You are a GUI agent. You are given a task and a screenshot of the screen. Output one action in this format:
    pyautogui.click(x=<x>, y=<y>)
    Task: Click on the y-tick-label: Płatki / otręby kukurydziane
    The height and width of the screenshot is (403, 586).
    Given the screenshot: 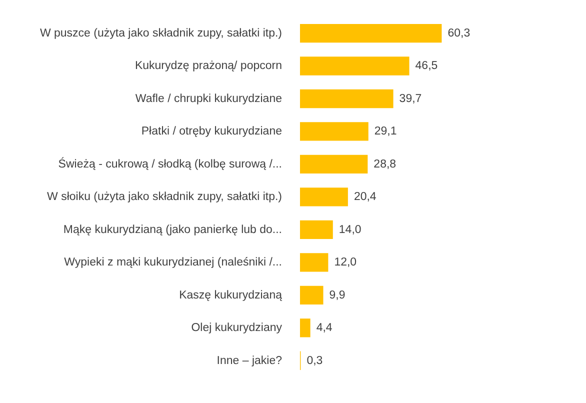 What is the action you would take?
    pyautogui.click(x=211, y=132)
    